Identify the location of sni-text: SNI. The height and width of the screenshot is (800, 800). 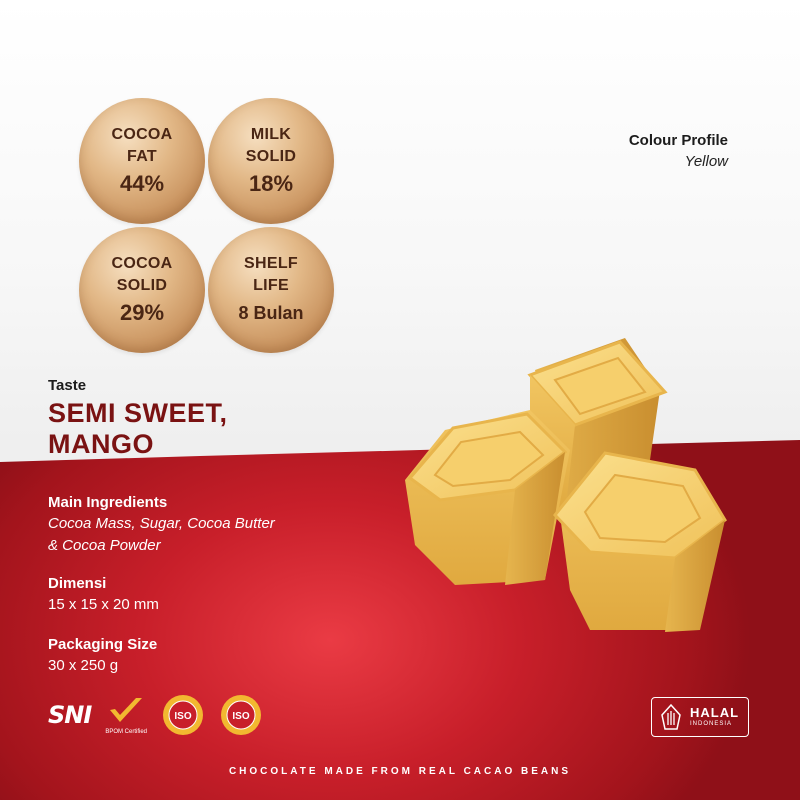
(70, 715).